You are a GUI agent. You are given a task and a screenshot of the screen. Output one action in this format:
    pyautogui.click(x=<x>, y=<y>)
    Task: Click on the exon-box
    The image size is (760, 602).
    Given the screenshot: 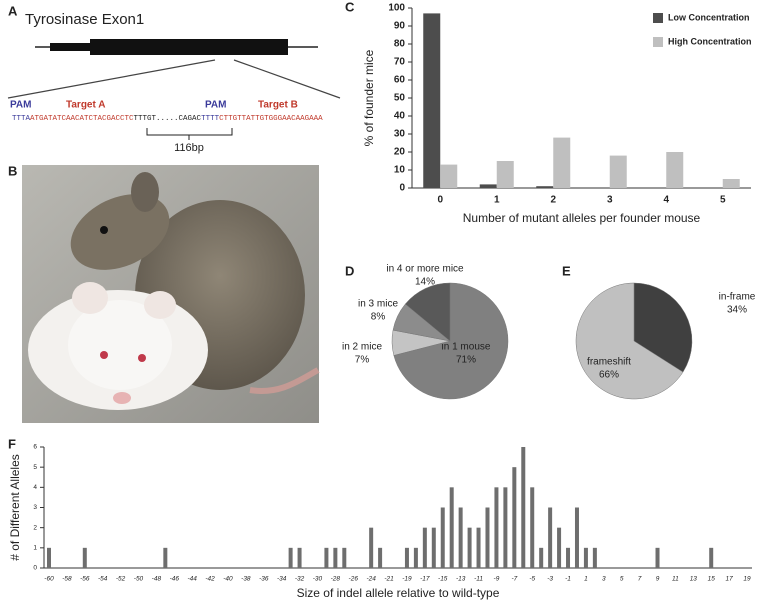 What is the action you would take?
    pyautogui.click(x=189, y=47)
    